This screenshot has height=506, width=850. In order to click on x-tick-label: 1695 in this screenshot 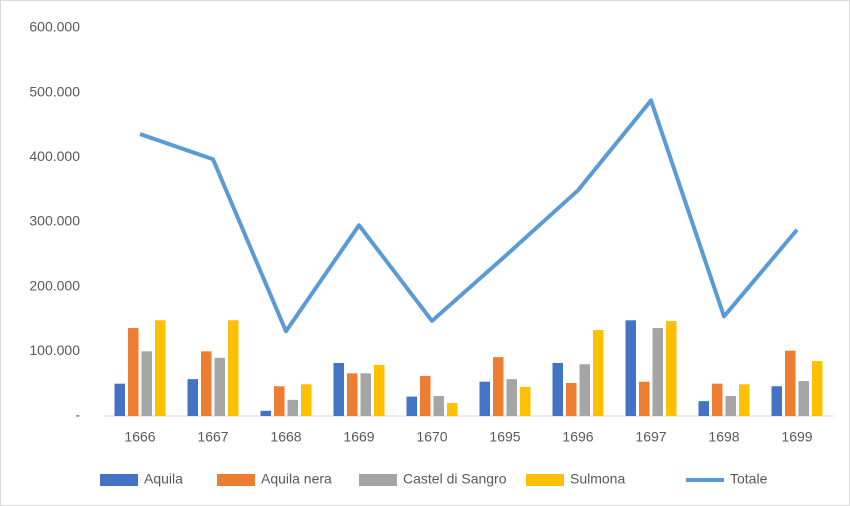, I will do `click(504, 437)`.